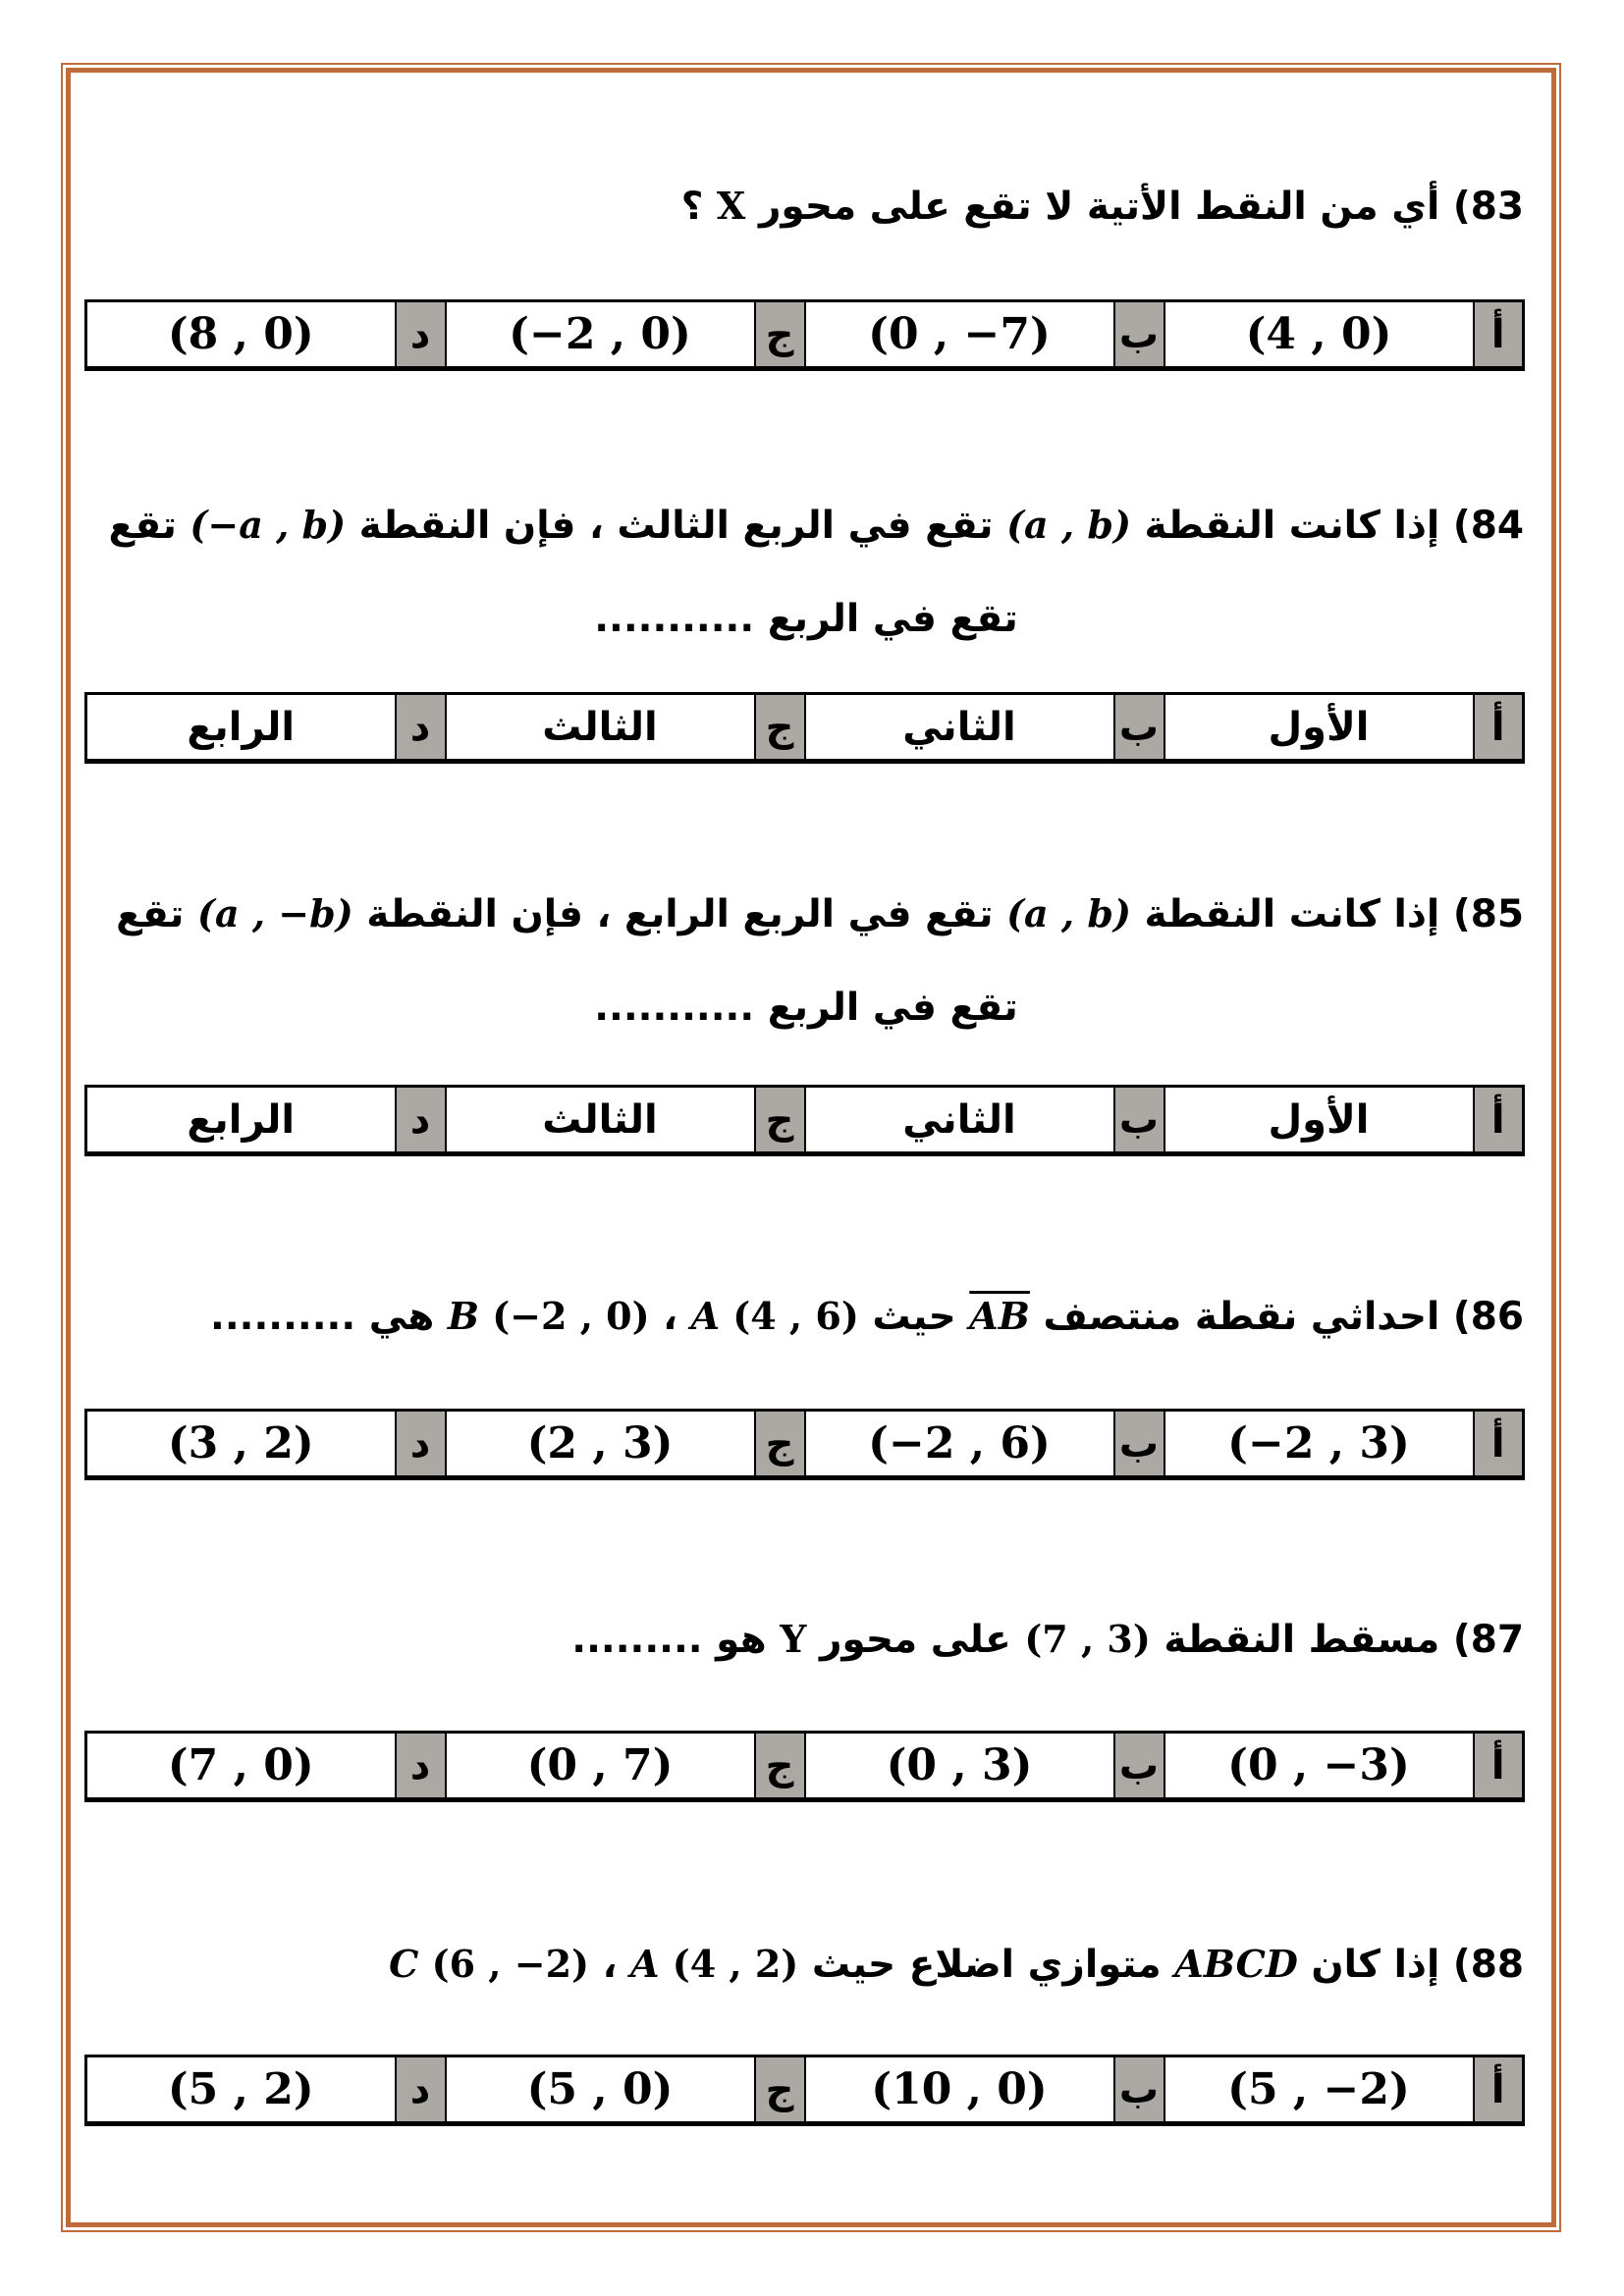 This screenshot has width=1624, height=2296. Describe the element at coordinates (275, 913) in the screenshot. I see `point-a-neg-b: (a , −b)` at that location.